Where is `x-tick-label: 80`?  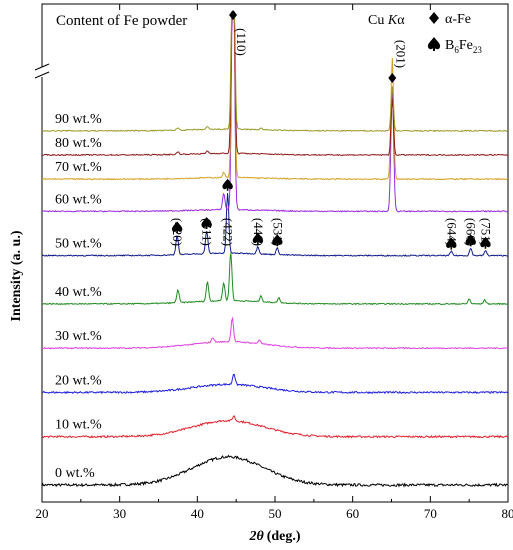 x-tick-label: 80 is located at coordinates (507, 513).